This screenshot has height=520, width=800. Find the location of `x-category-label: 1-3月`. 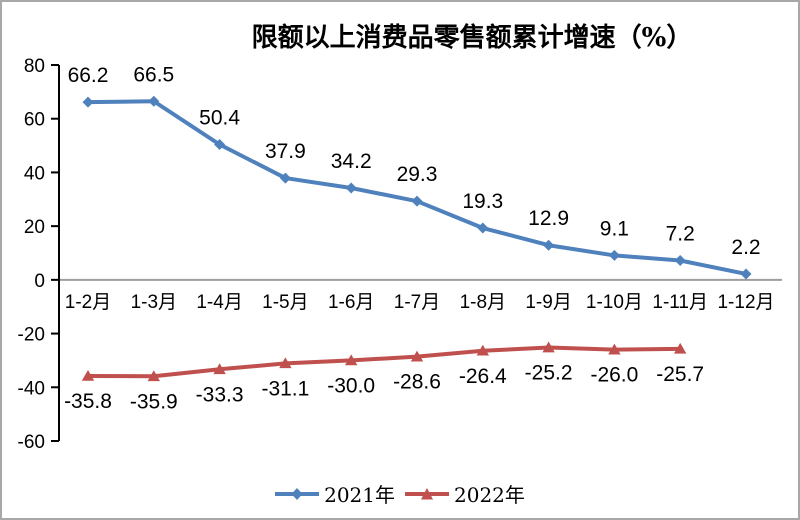

x-category-label: 1-3月 is located at coordinates (154, 302).